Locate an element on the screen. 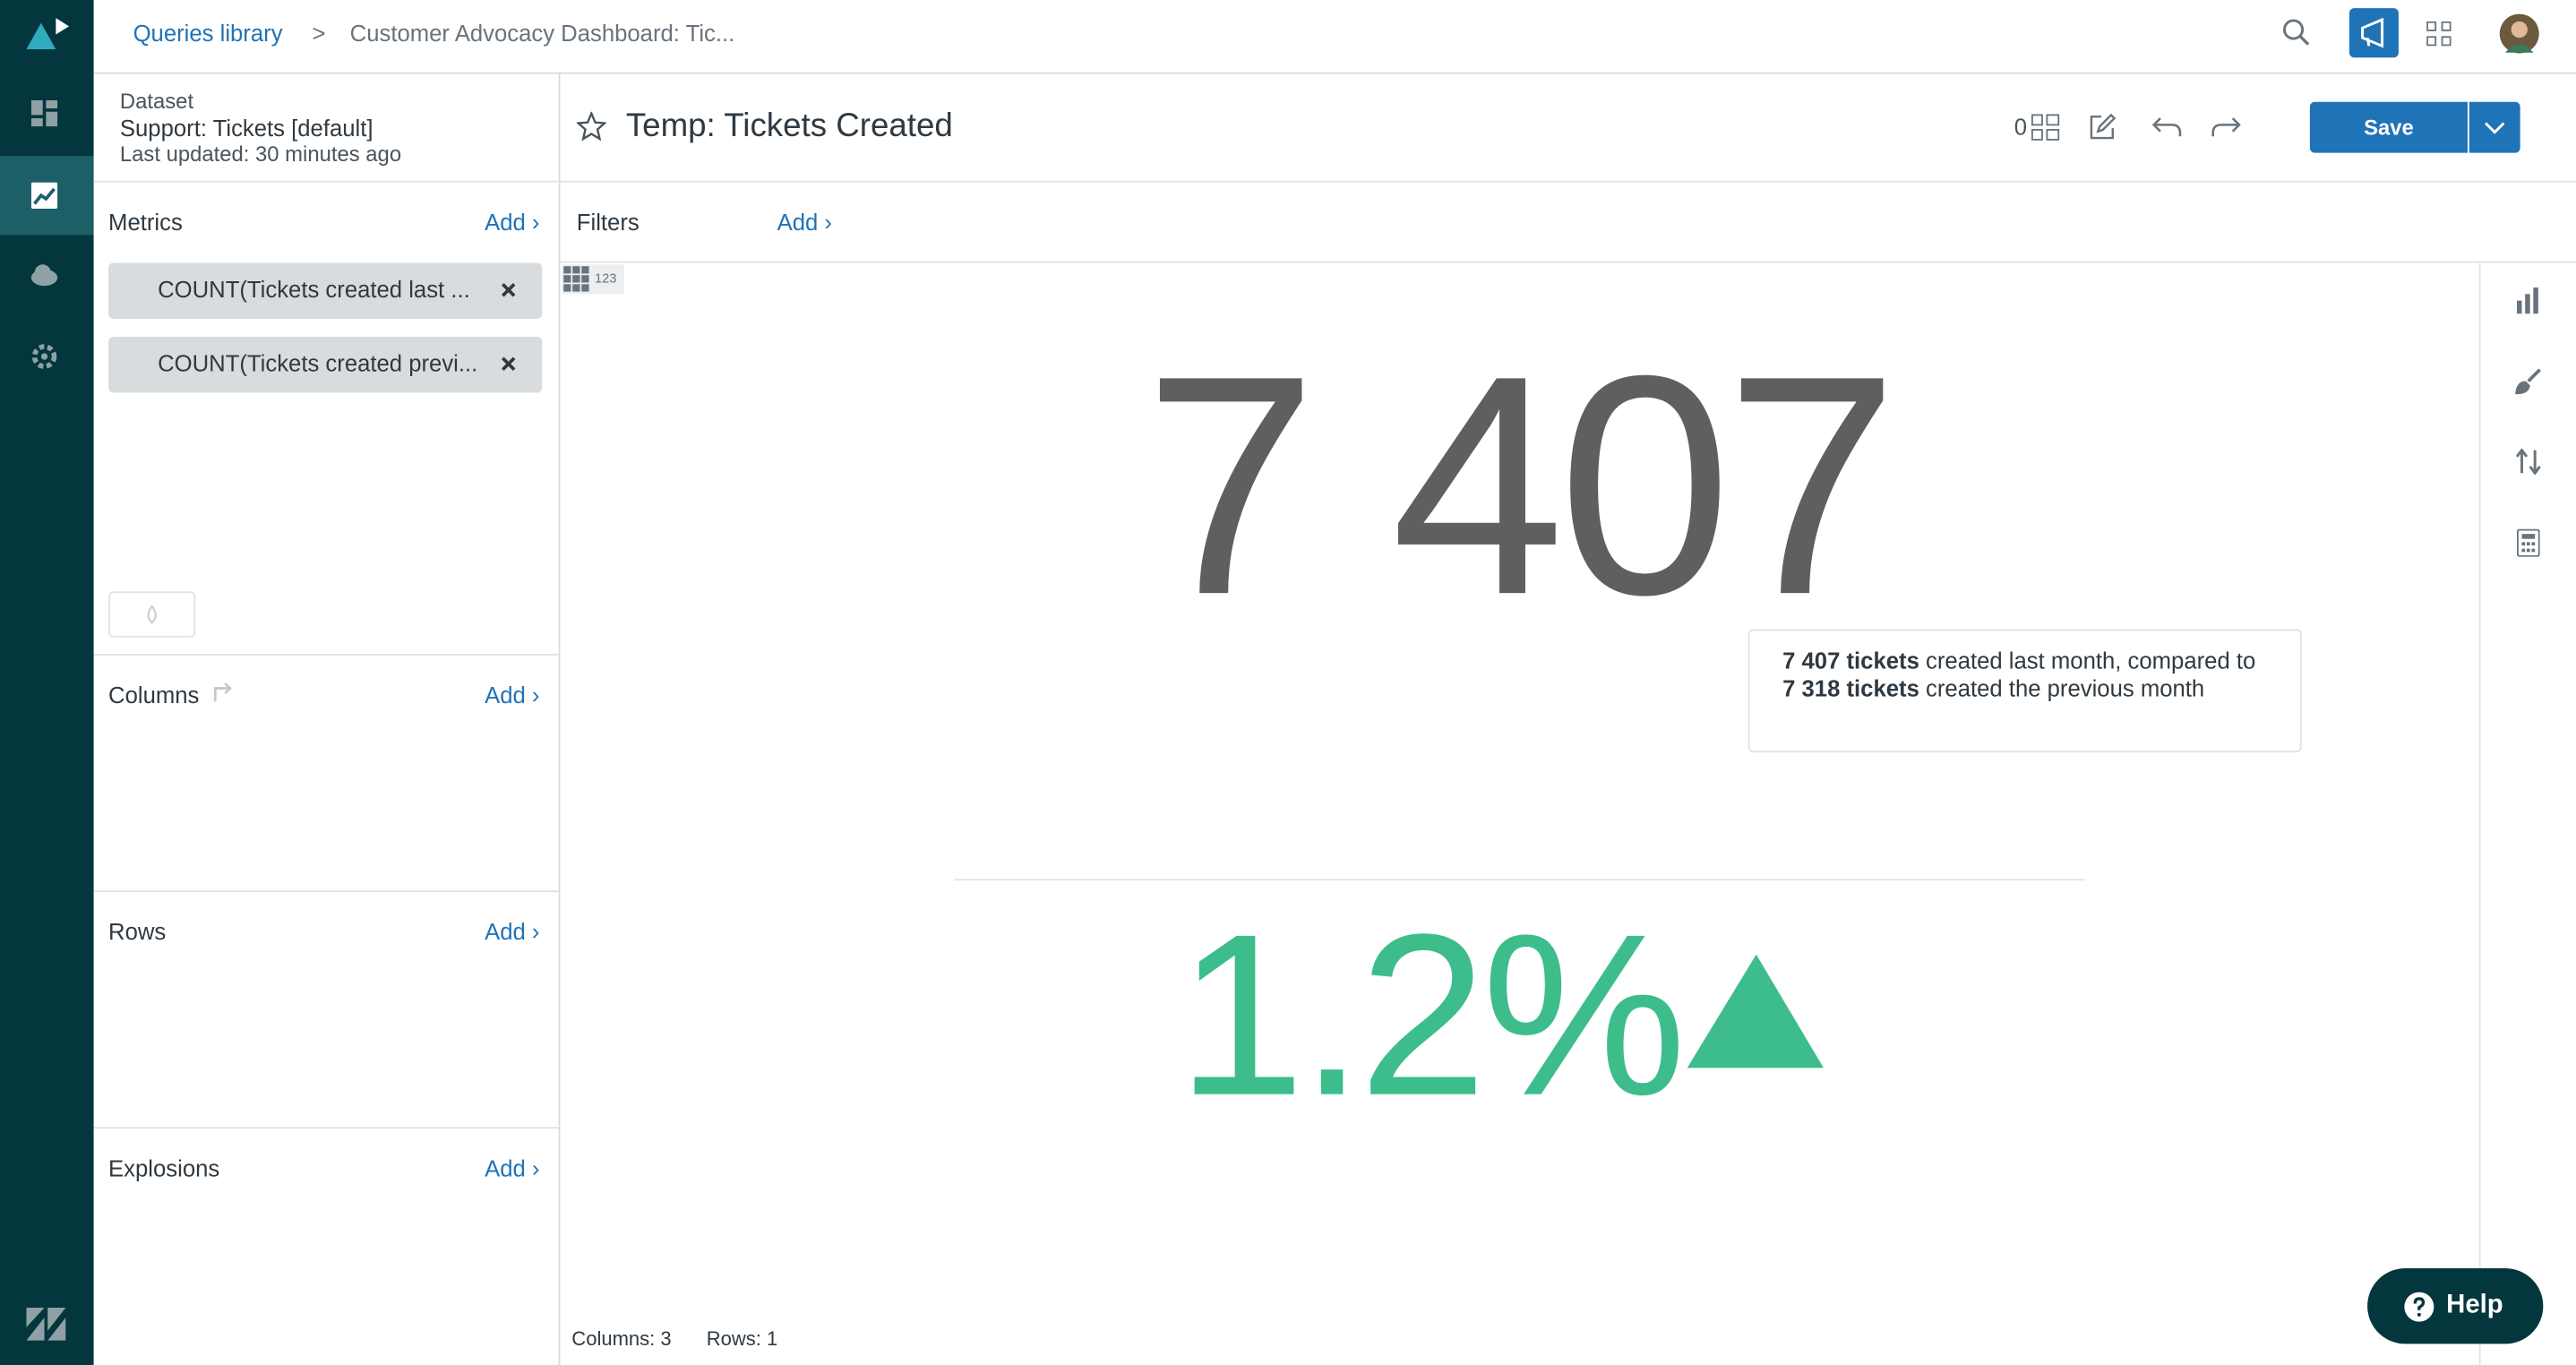 The image size is (2576, 1365). separator-line is located at coordinates (1519, 880).